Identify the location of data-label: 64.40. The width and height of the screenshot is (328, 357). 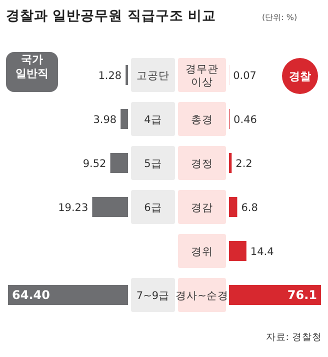
(31, 295).